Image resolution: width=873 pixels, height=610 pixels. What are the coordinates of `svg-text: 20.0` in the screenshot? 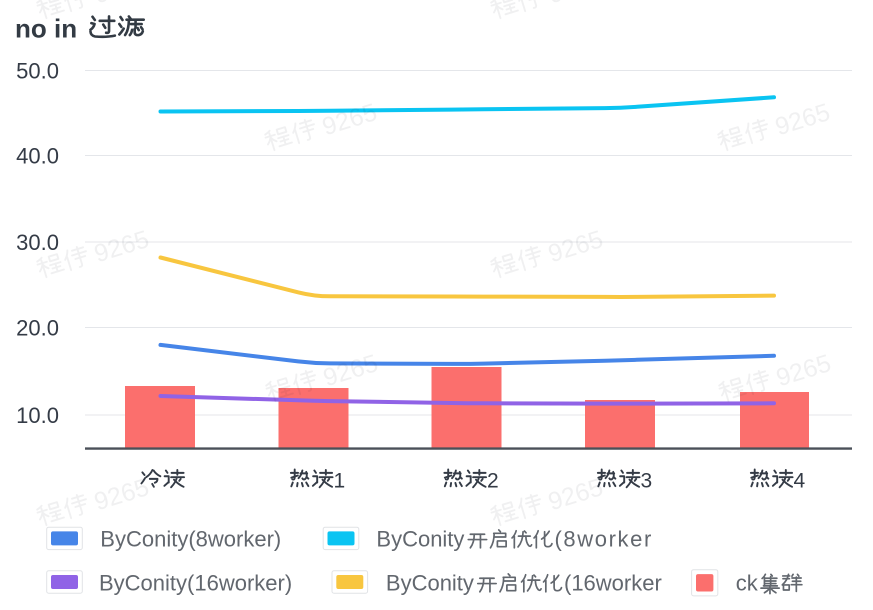 It's located at (37, 328).